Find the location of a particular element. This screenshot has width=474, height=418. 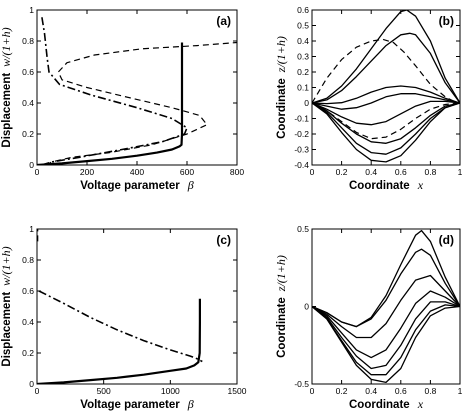

y-tick-label: -0.5 is located at coordinates (301, 384).